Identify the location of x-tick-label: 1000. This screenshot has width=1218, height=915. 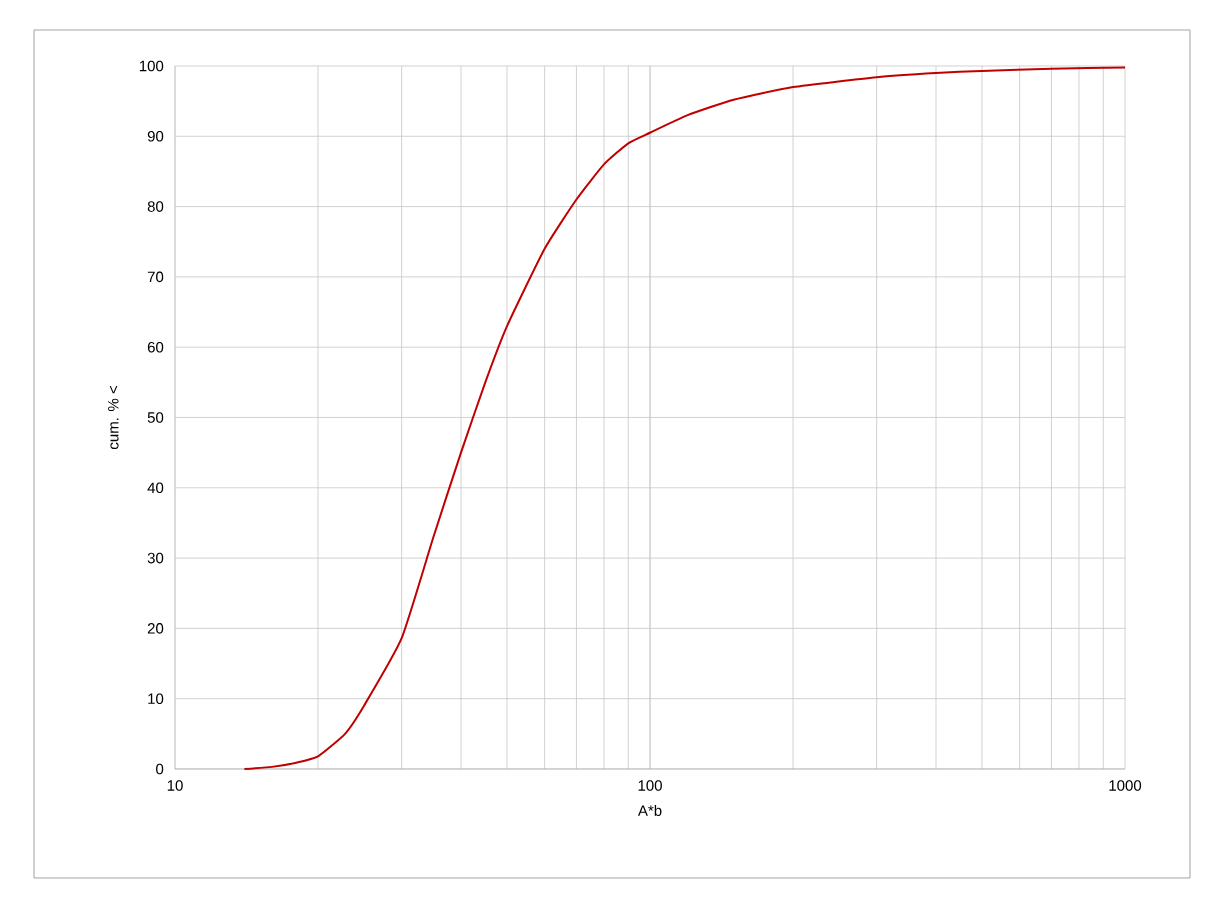
(1125, 785).